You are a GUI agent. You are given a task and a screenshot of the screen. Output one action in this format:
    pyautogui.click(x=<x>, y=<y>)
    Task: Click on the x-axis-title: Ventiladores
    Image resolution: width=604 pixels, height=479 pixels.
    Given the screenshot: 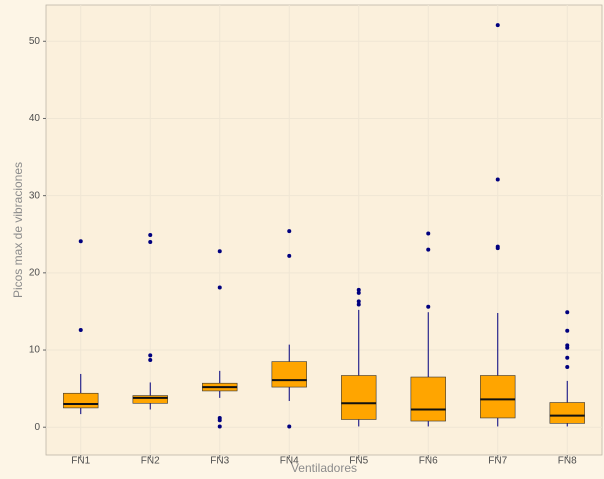 What is the action you would take?
    pyautogui.click(x=324, y=468)
    